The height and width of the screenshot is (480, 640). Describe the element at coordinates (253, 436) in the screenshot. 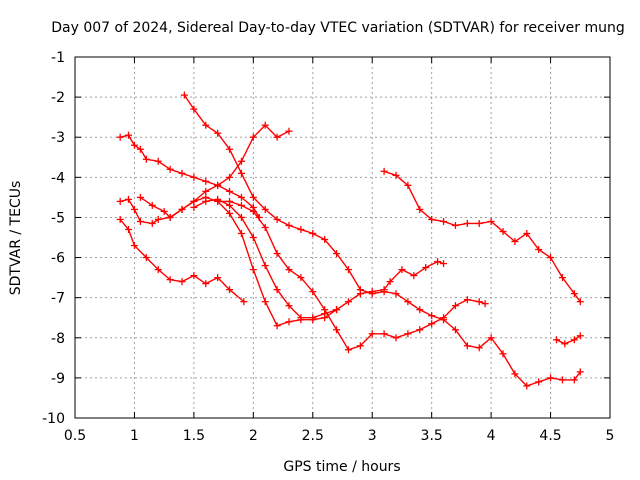

I see `x-tick-label: 2` at that location.